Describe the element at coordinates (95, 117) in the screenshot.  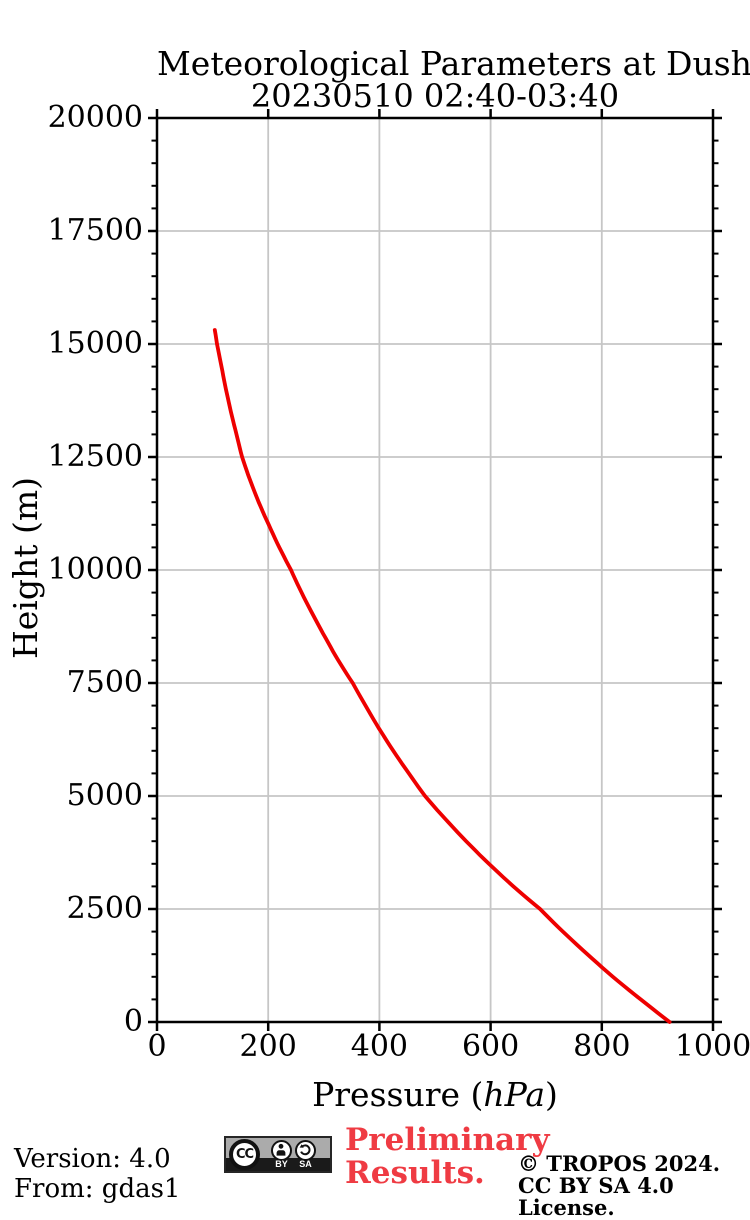
I see `y-tick-label: 20000` at that location.